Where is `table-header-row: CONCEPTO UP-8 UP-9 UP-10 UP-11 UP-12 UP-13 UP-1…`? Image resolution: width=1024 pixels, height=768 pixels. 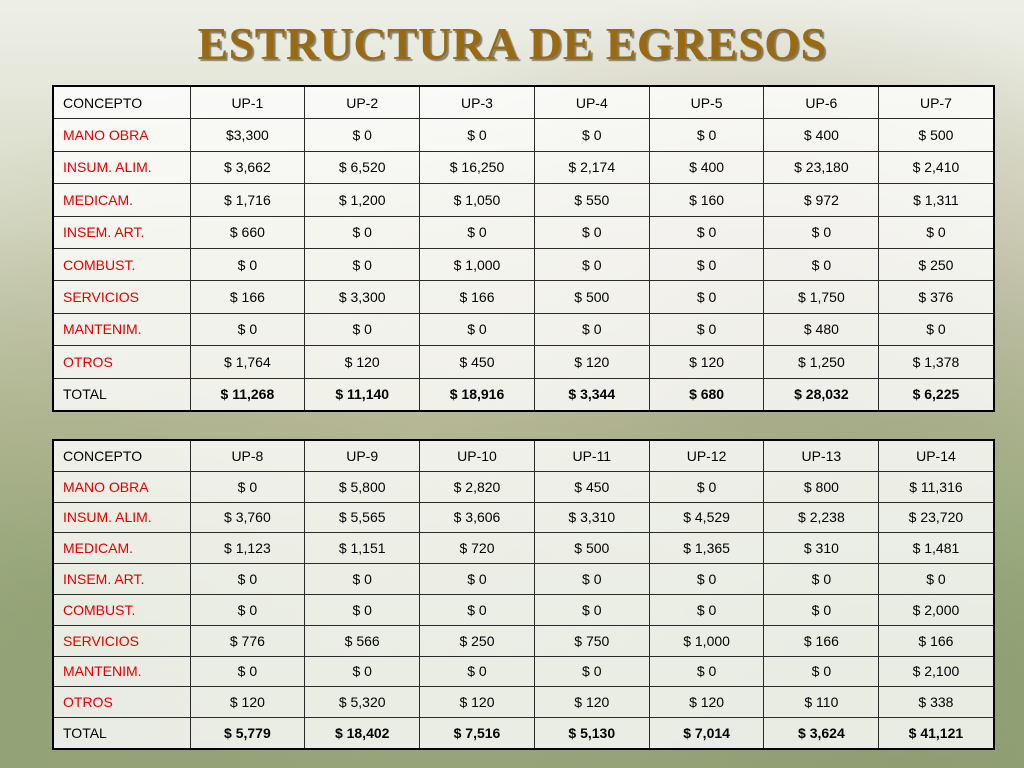 table-header-row: CONCEPTO UP-8 UP-9 UP-10 UP-11 UP-12 UP-13 UP-1… is located at coordinates (523, 455).